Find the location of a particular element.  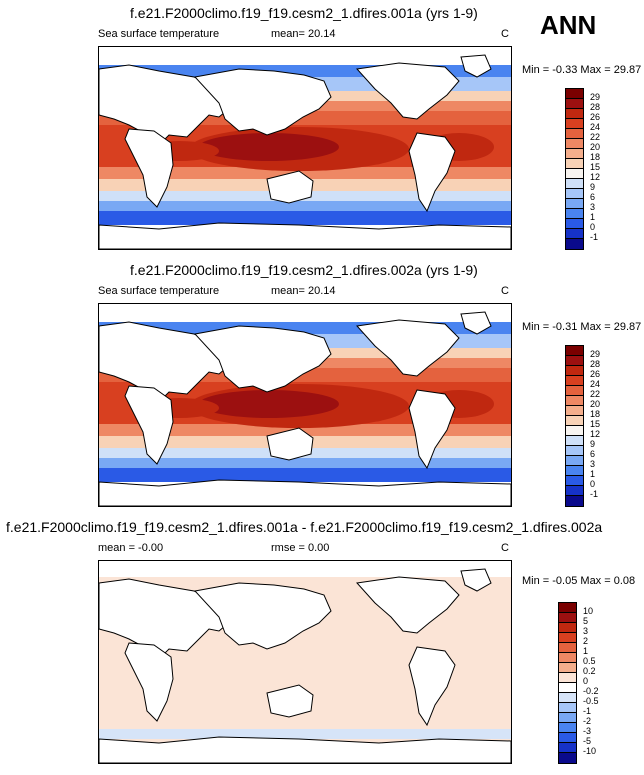

panel1-tick: 28 is located at coordinates (595, 107).